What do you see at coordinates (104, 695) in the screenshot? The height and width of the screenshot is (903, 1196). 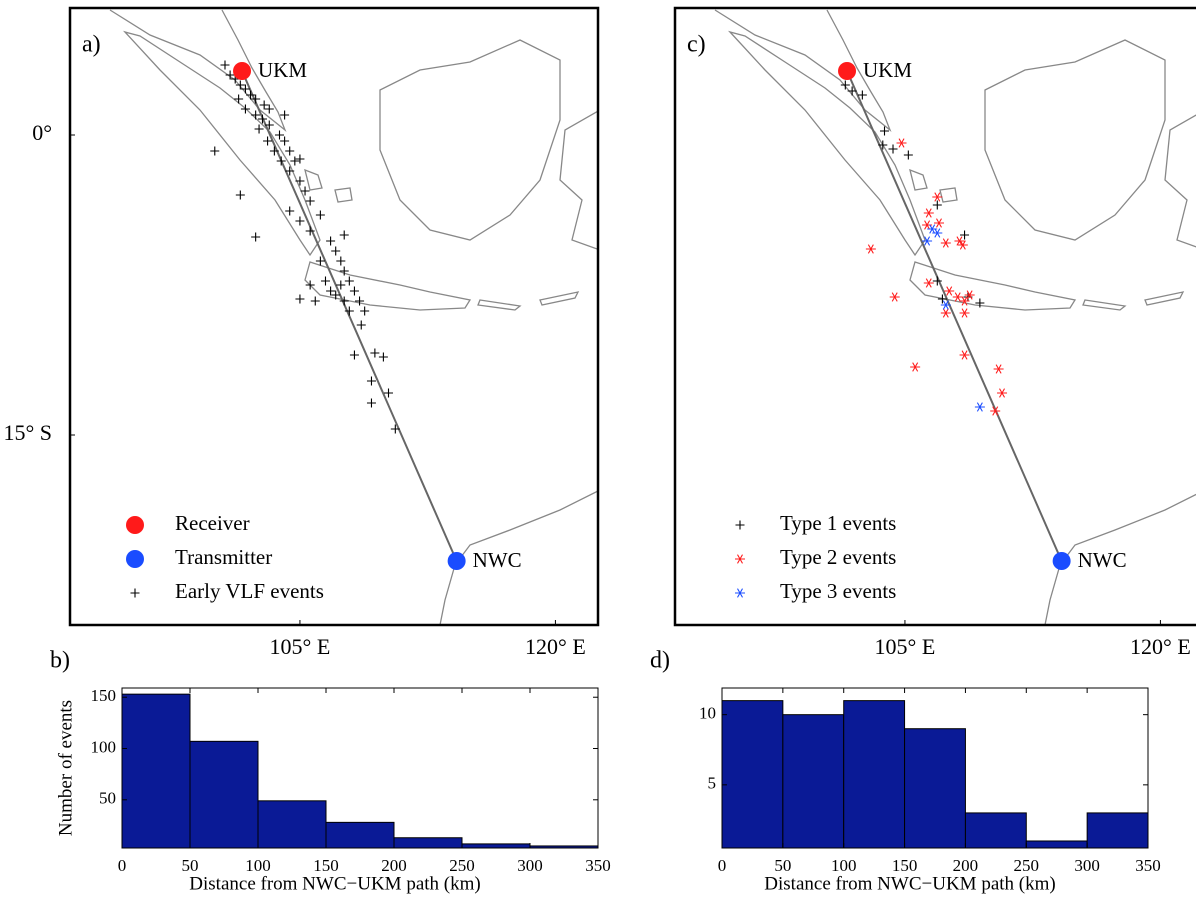 I see `y-tick-label: 150` at bounding box center [104, 695].